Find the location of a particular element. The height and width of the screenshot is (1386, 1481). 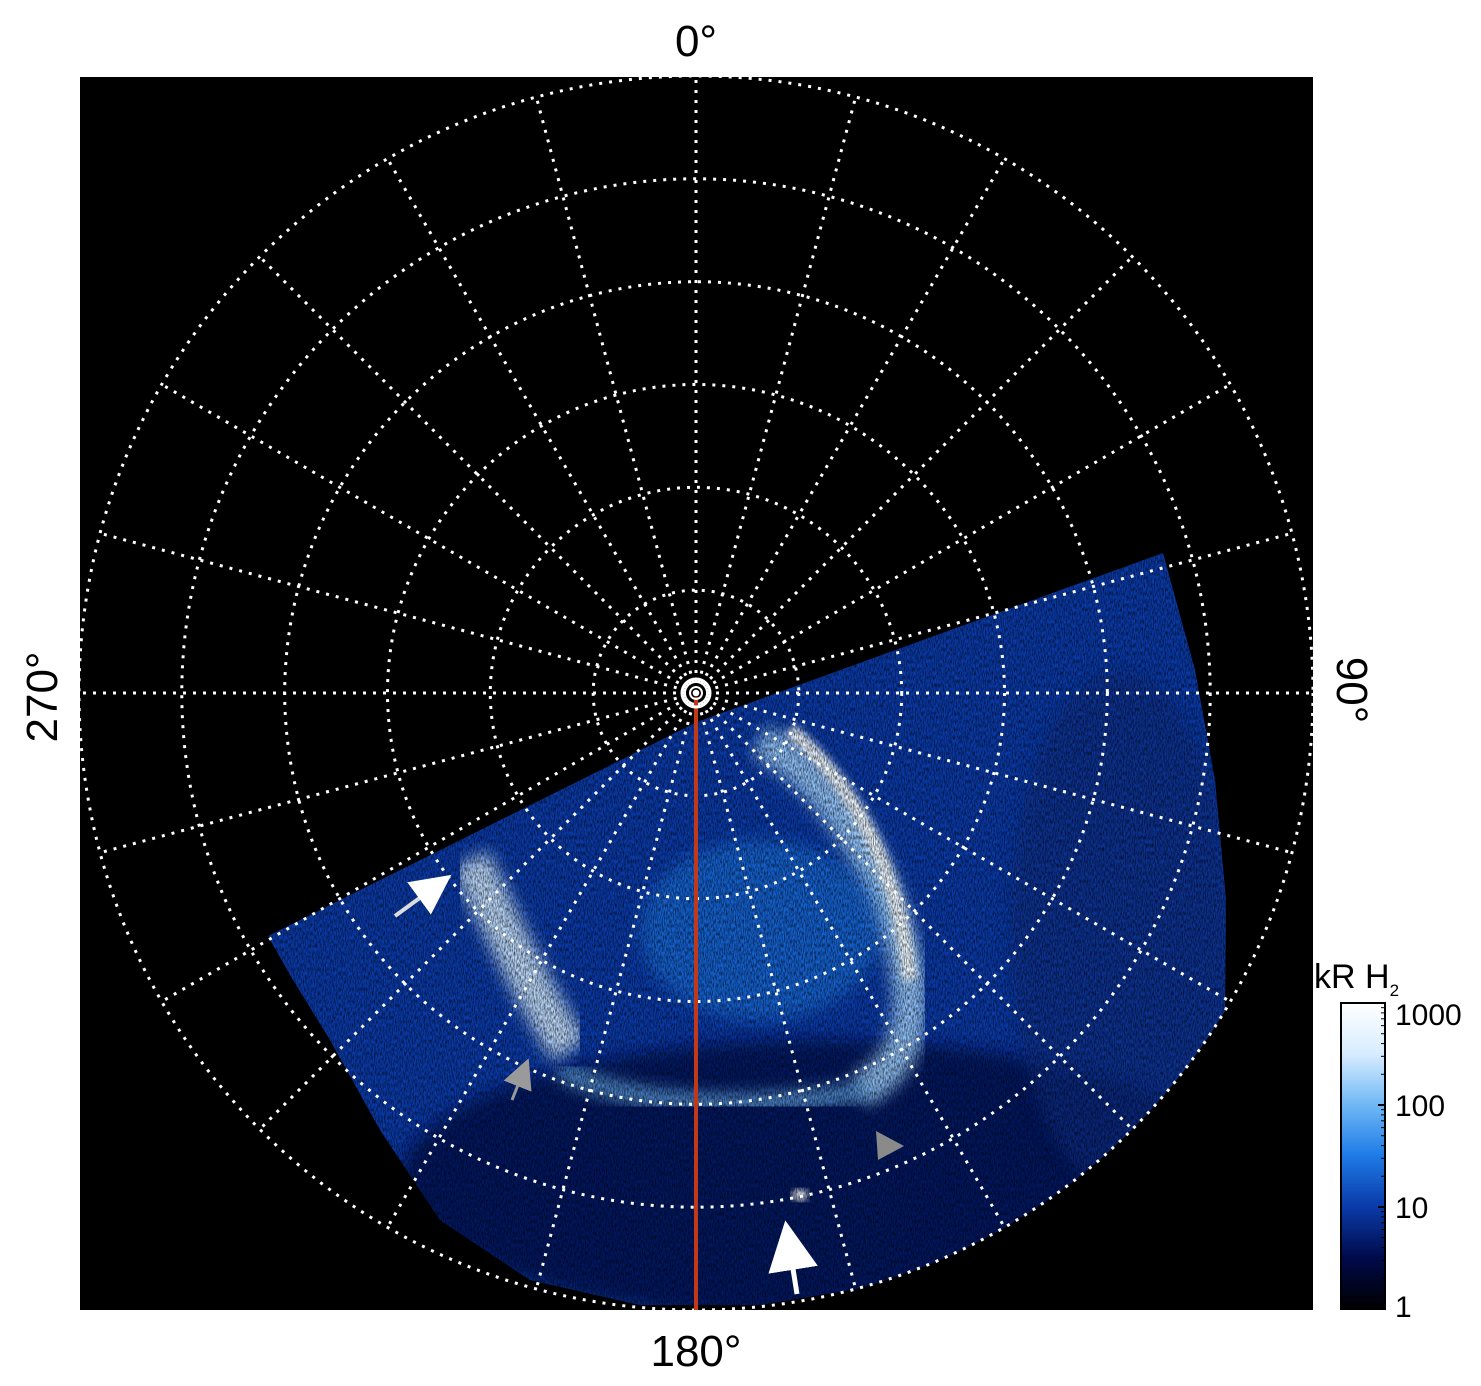

colorbar: kR H2 1 10 100 1000 is located at coordinates (1388, 1141).